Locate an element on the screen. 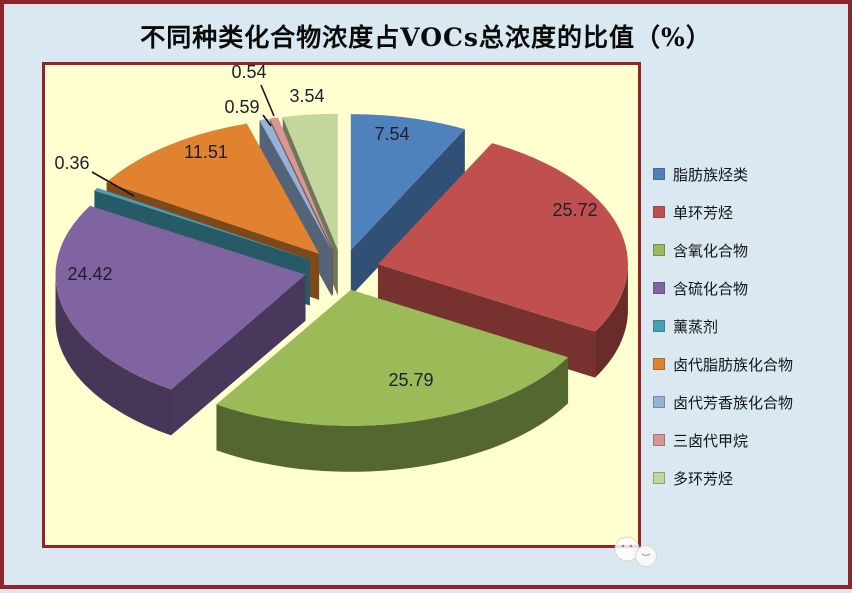 This screenshot has width=852, height=593. pie-slice-含硫化合物 is located at coordinates (180, 297).